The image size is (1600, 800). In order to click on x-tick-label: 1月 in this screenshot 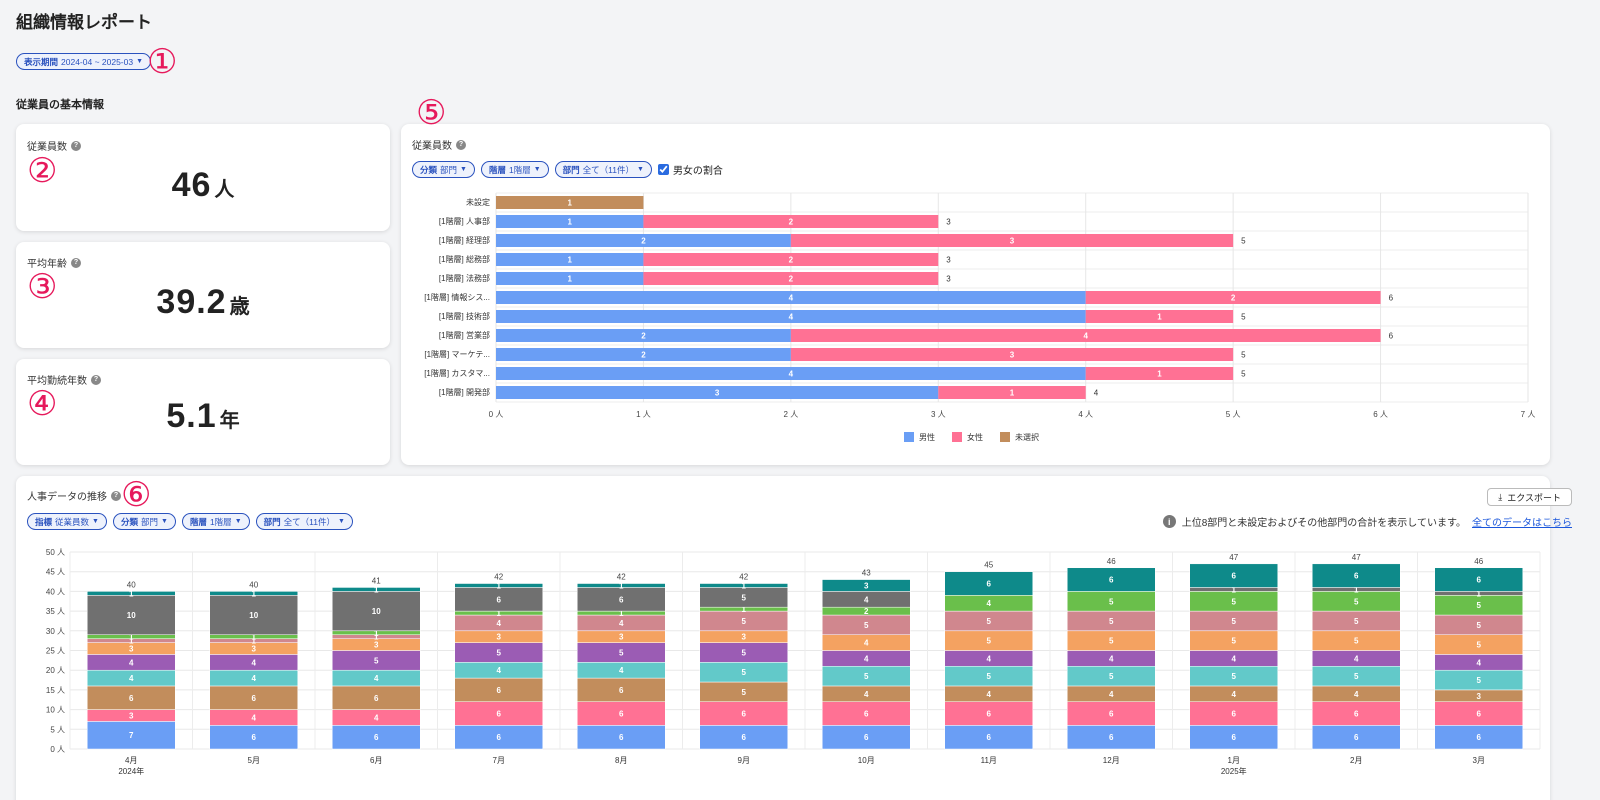, I will do `click(1234, 760)`.